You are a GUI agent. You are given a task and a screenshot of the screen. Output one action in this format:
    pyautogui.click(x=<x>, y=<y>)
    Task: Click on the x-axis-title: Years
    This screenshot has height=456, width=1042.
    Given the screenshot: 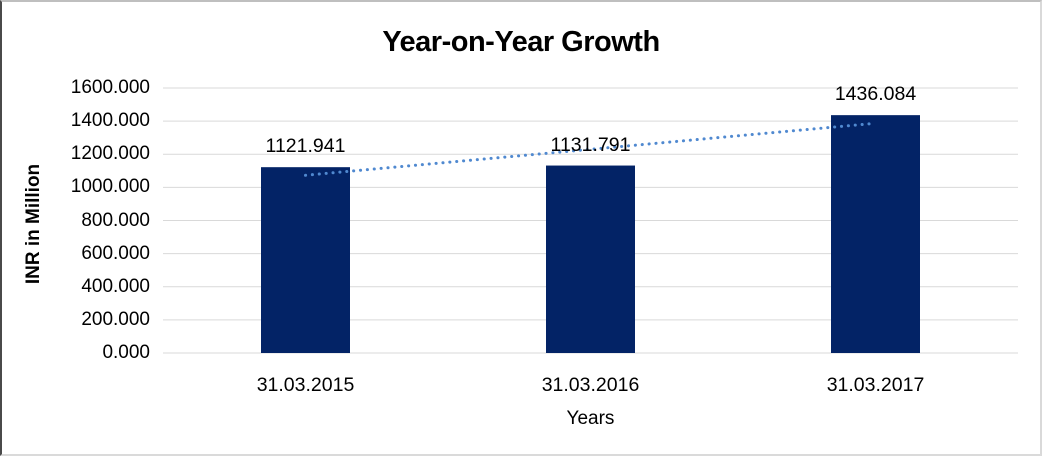 What is the action you would take?
    pyautogui.click(x=590, y=418)
    